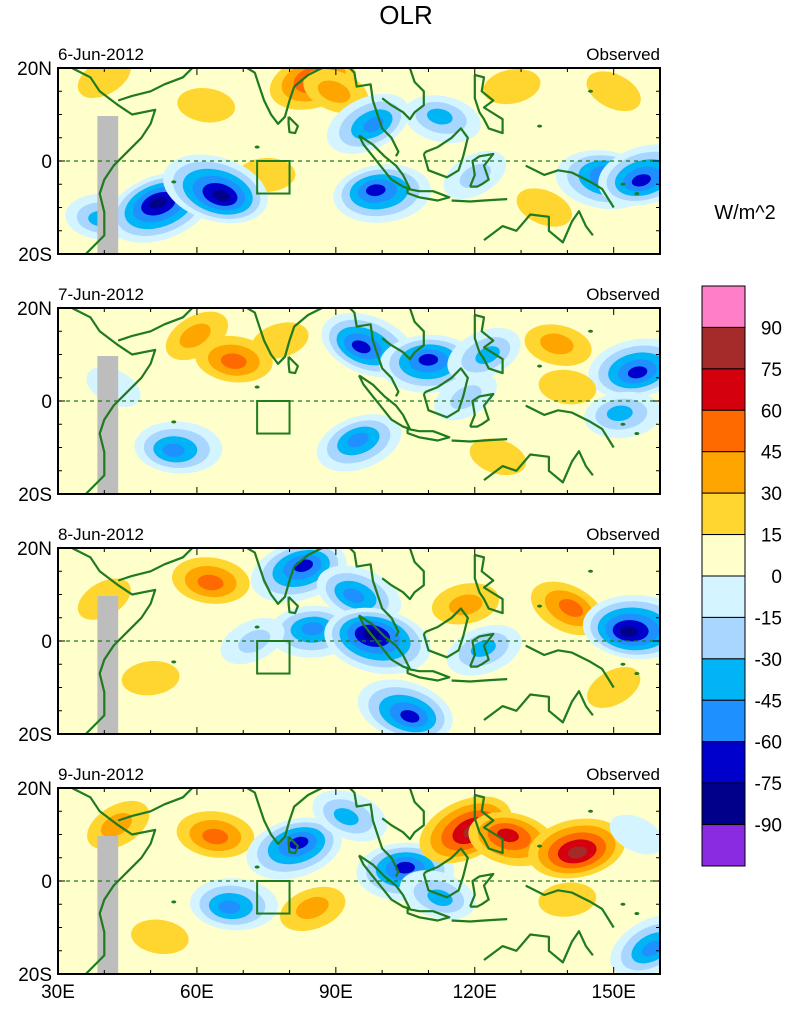  Describe the element at coordinates (623, 294) in the screenshot. I see `panel-source-label: Observed` at that location.